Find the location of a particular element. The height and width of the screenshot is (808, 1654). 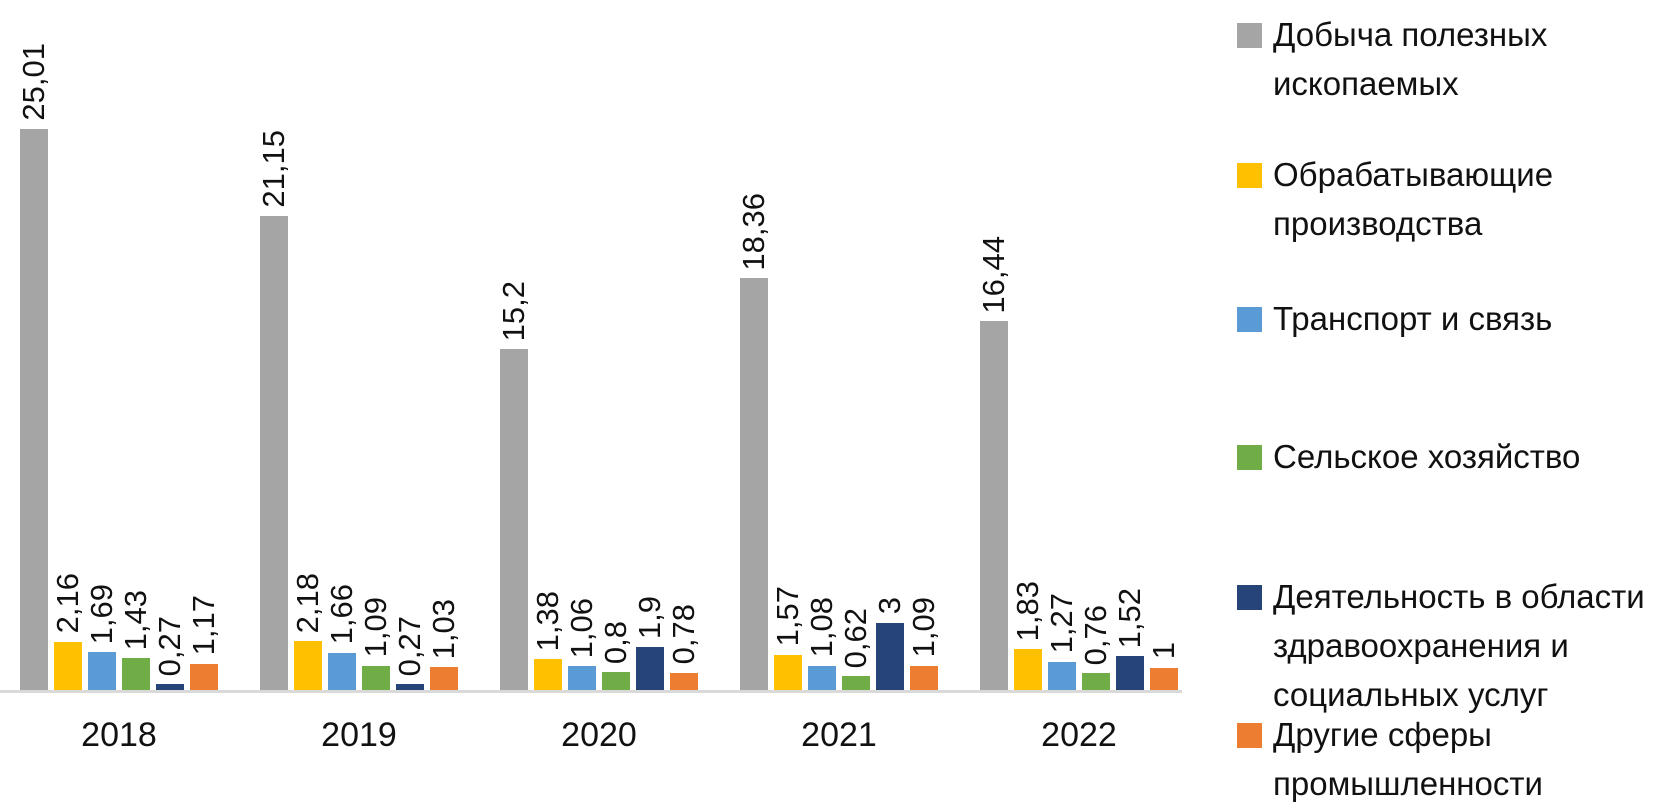

bar-column-mining-2018: 25,01 is located at coordinates (33, 345).